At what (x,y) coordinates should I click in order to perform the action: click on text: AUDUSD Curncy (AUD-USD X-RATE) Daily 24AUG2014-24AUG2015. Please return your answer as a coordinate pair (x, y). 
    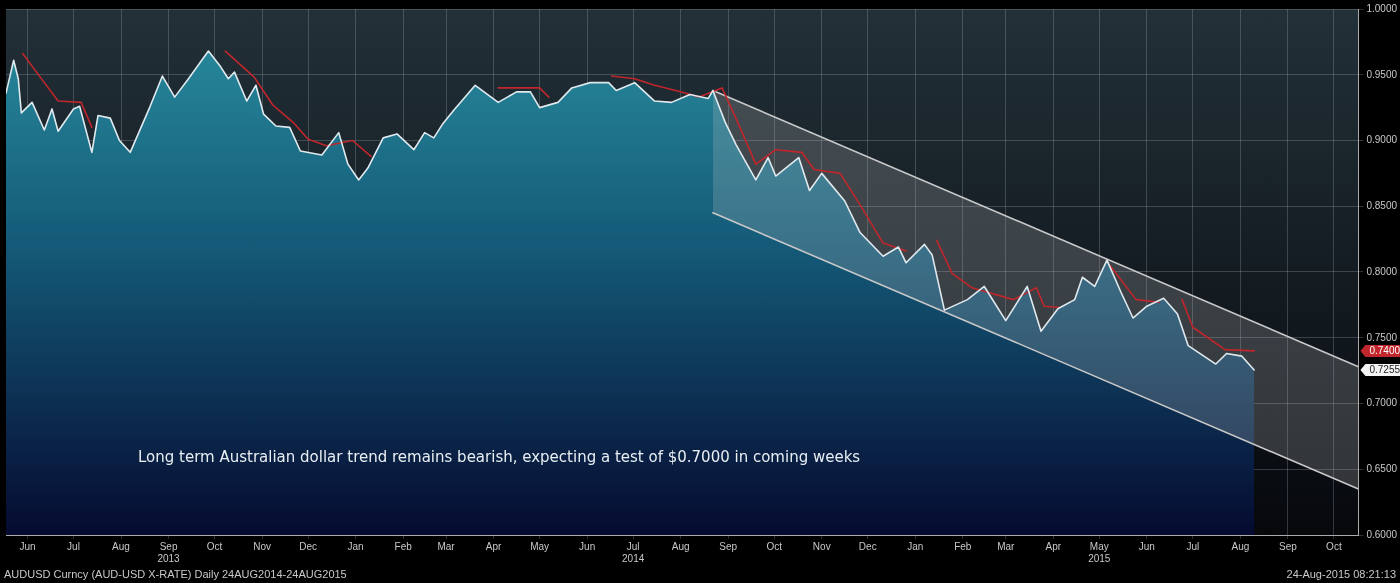
    Looking at the image, I should click on (175, 575).